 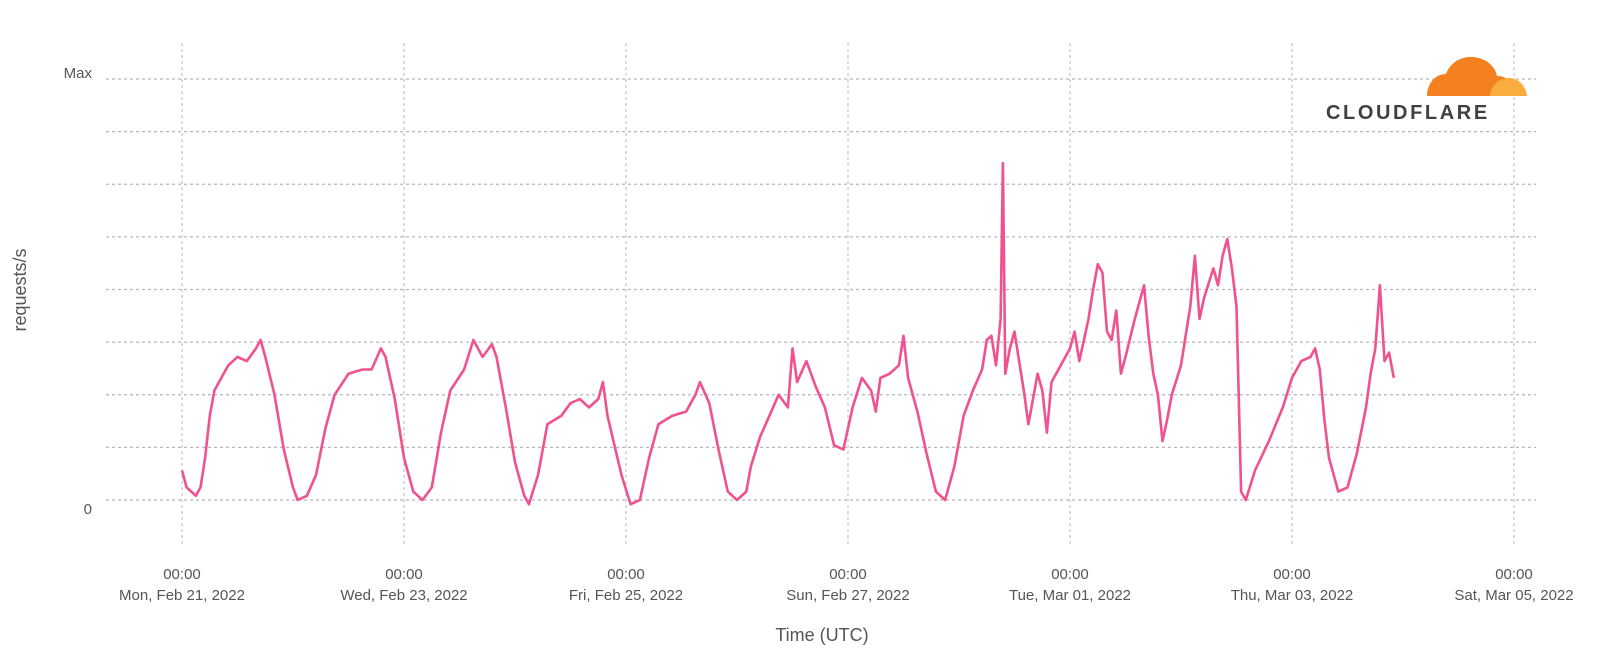 I want to click on y-tick-label-max: Max, so click(x=78, y=73).